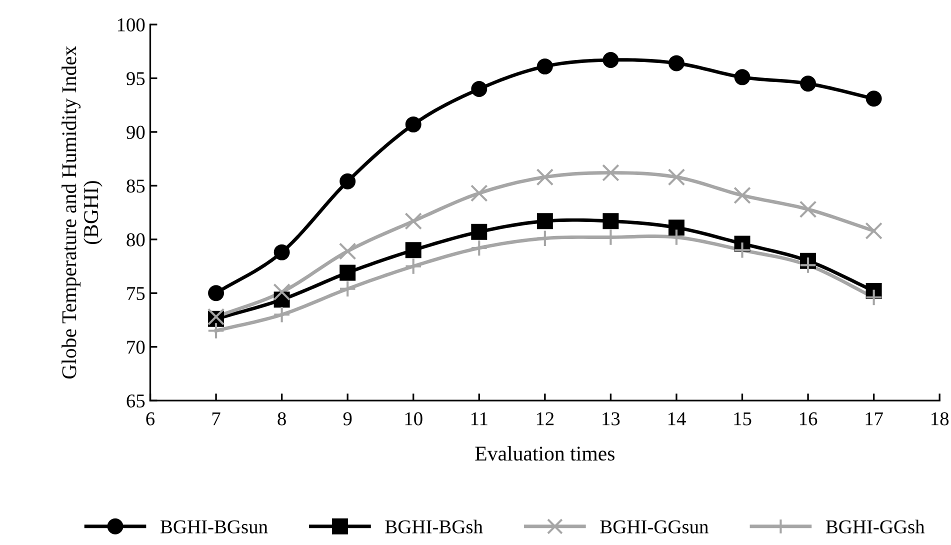  Describe the element at coordinates (654, 527) in the screenshot. I see `legend-label: BGHI-GGsun` at that location.